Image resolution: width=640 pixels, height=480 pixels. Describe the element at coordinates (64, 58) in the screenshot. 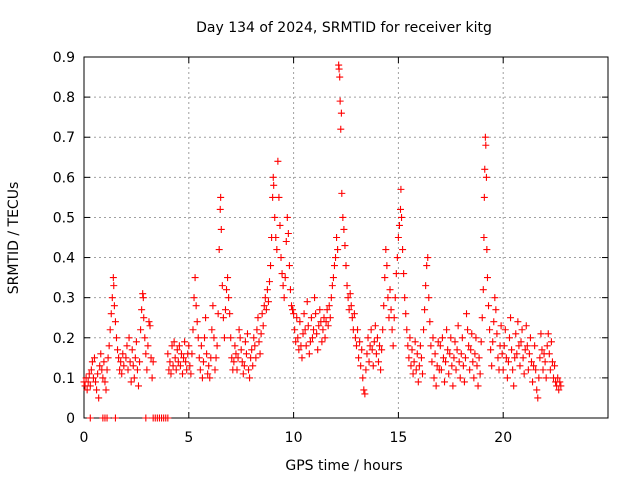

I see `y-tick-label: 0.9` at that location.